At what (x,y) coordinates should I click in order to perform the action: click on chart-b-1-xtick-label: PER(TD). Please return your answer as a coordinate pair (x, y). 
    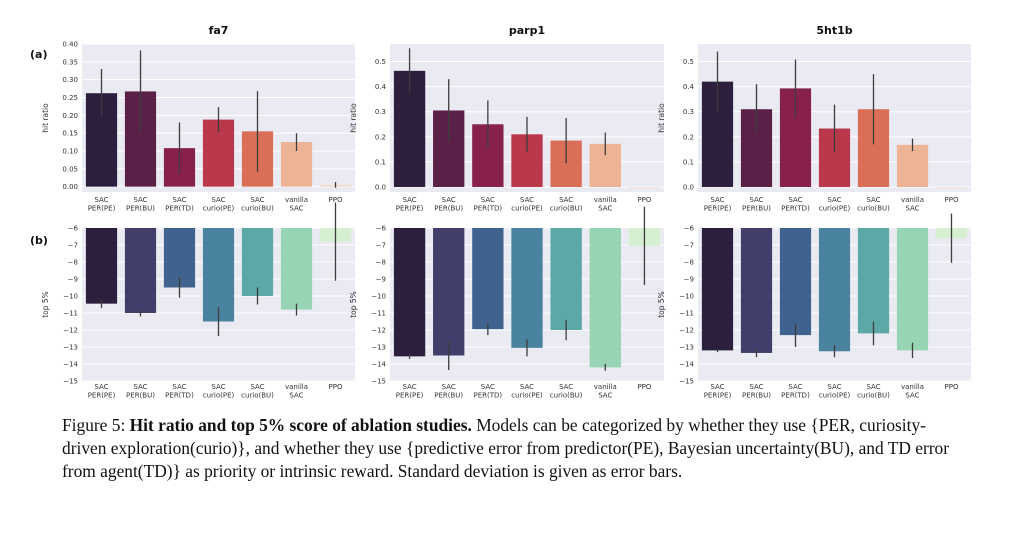
    Looking at the image, I should click on (488, 396).